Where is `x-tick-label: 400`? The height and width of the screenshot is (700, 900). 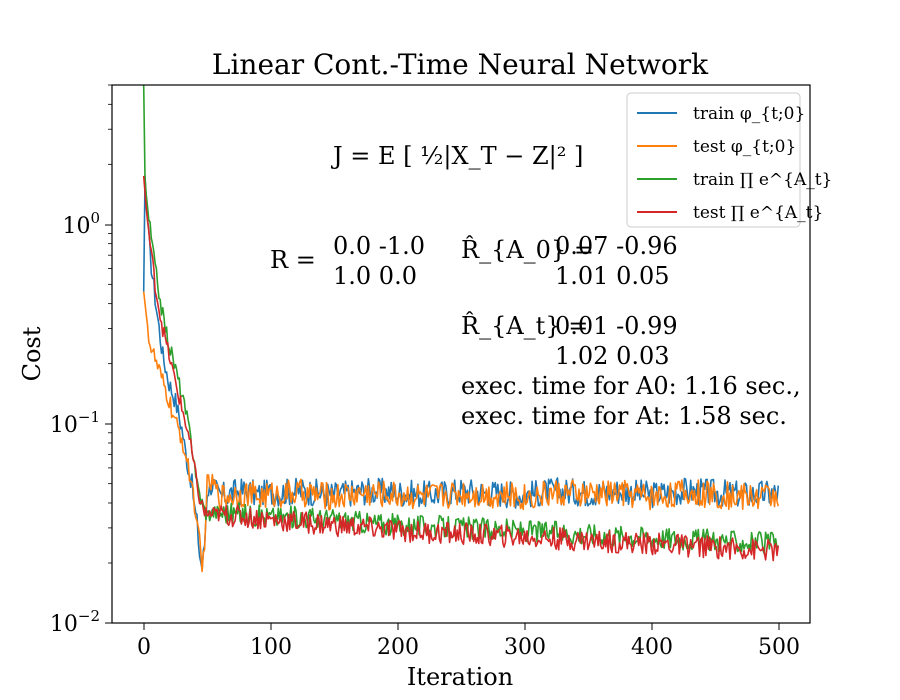
x-tick-label: 400 is located at coordinates (652, 647).